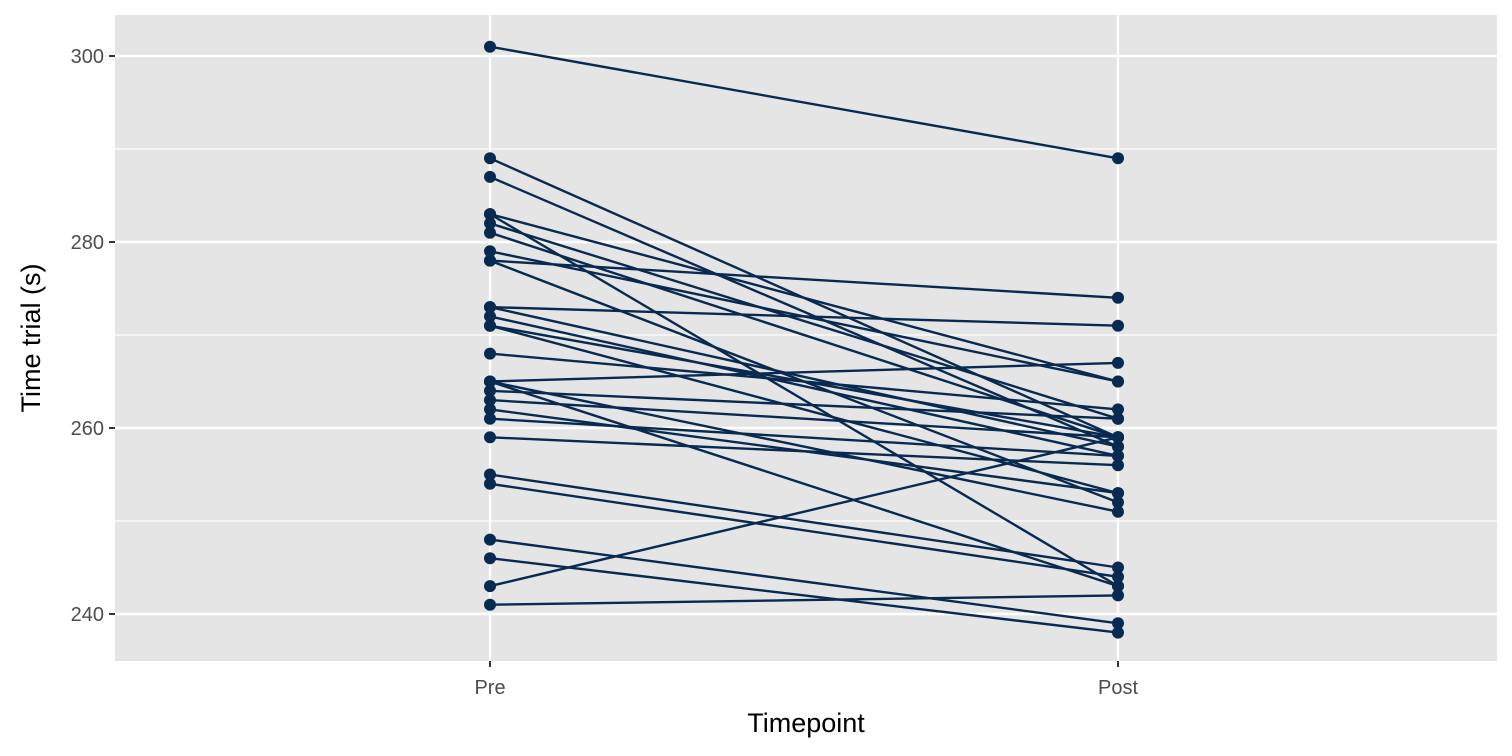 This screenshot has height=756, width=1512. Describe the element at coordinates (806, 723) in the screenshot. I see `x-axis-title: Timepoint` at that location.